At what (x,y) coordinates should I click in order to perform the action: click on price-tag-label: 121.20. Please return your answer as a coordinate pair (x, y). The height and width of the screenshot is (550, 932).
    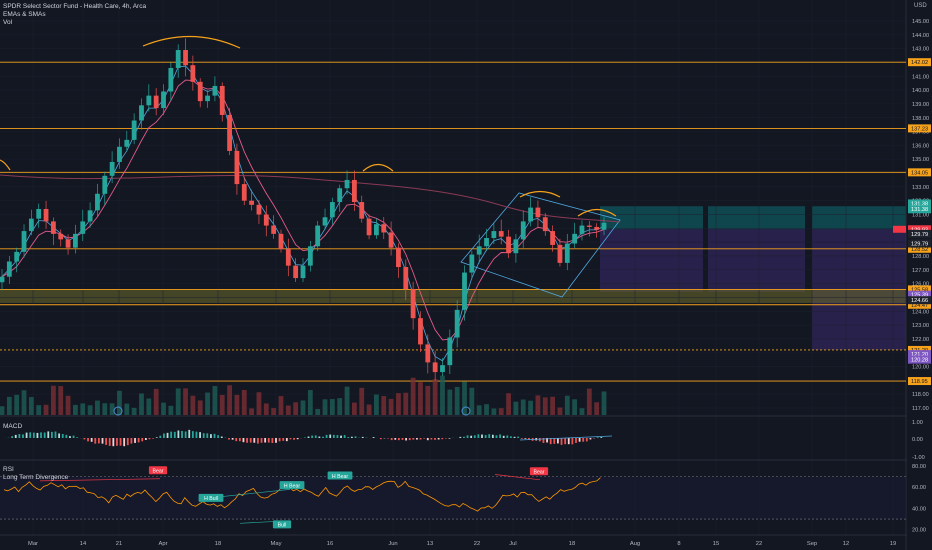
    Looking at the image, I should click on (919, 355).